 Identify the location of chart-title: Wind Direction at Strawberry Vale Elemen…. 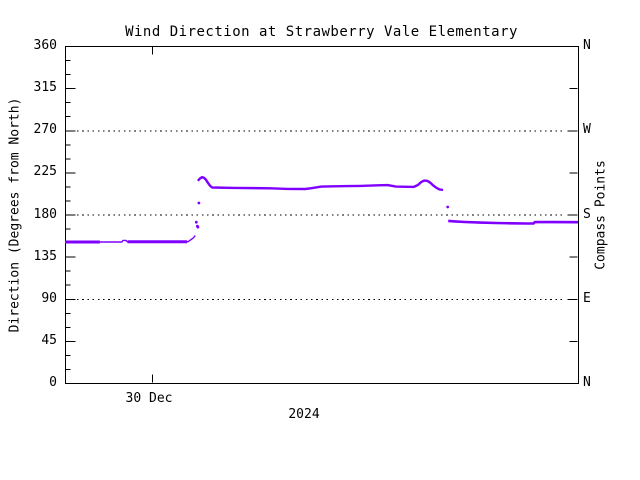
(321, 32).